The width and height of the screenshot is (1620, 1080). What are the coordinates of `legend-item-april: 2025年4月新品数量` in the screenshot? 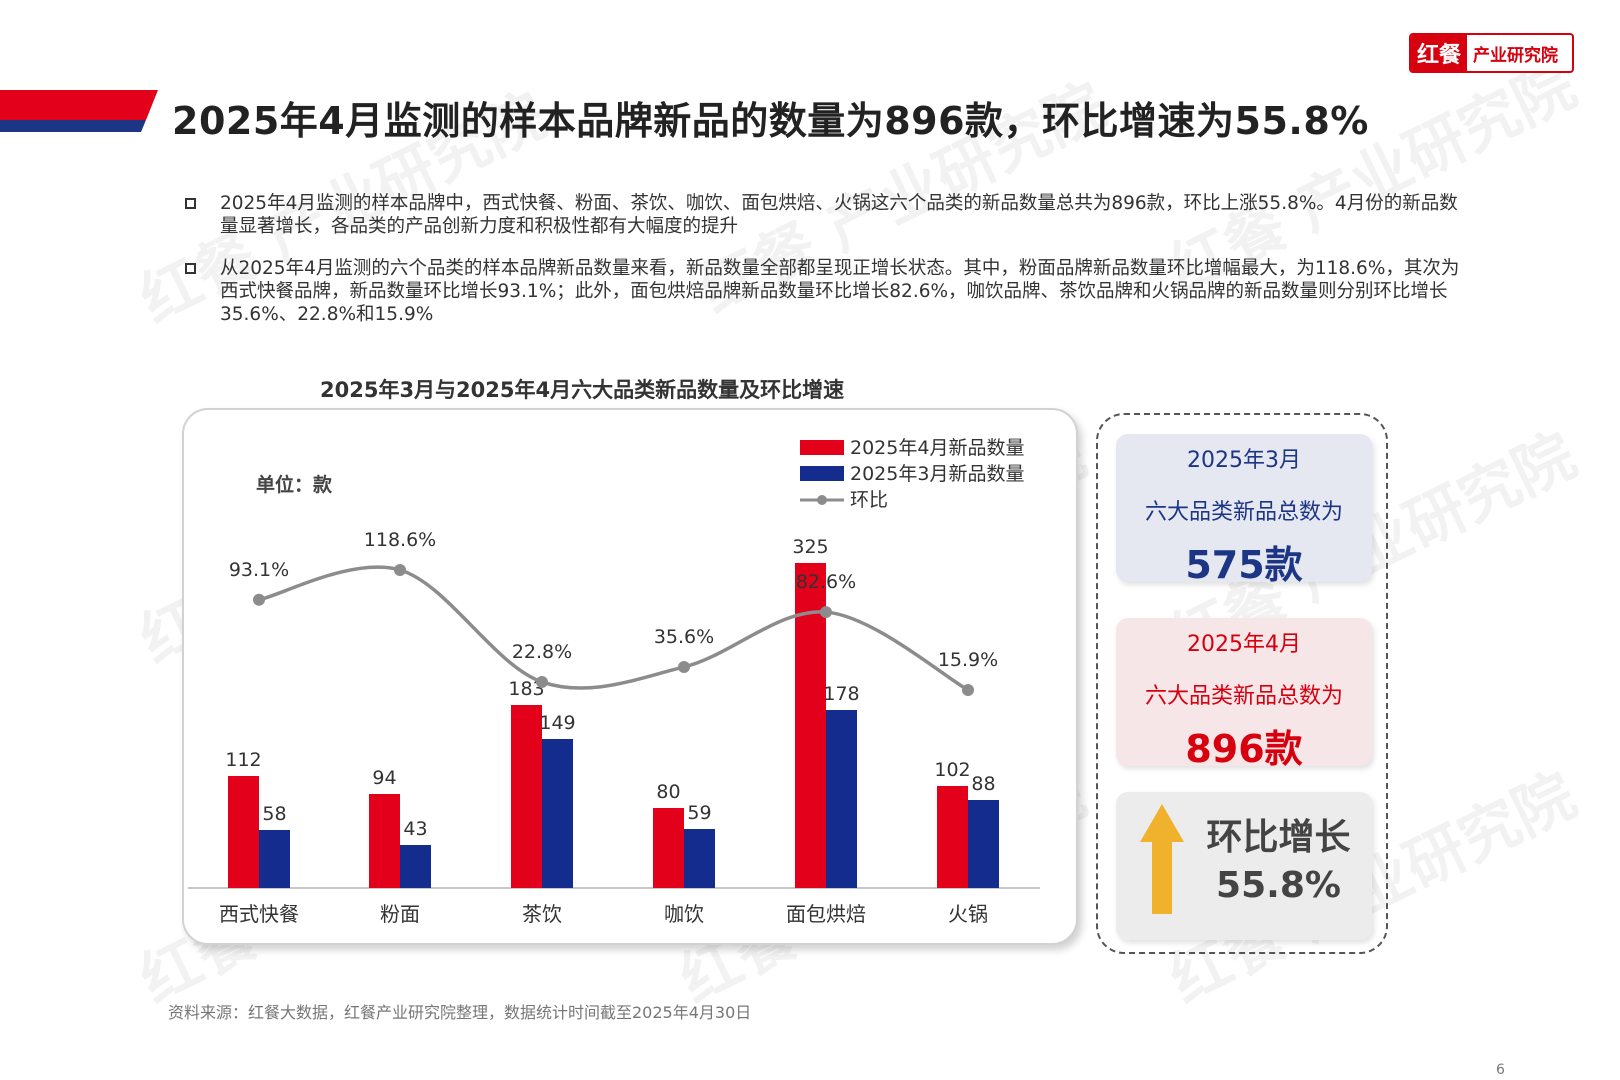 It's located at (912, 446).